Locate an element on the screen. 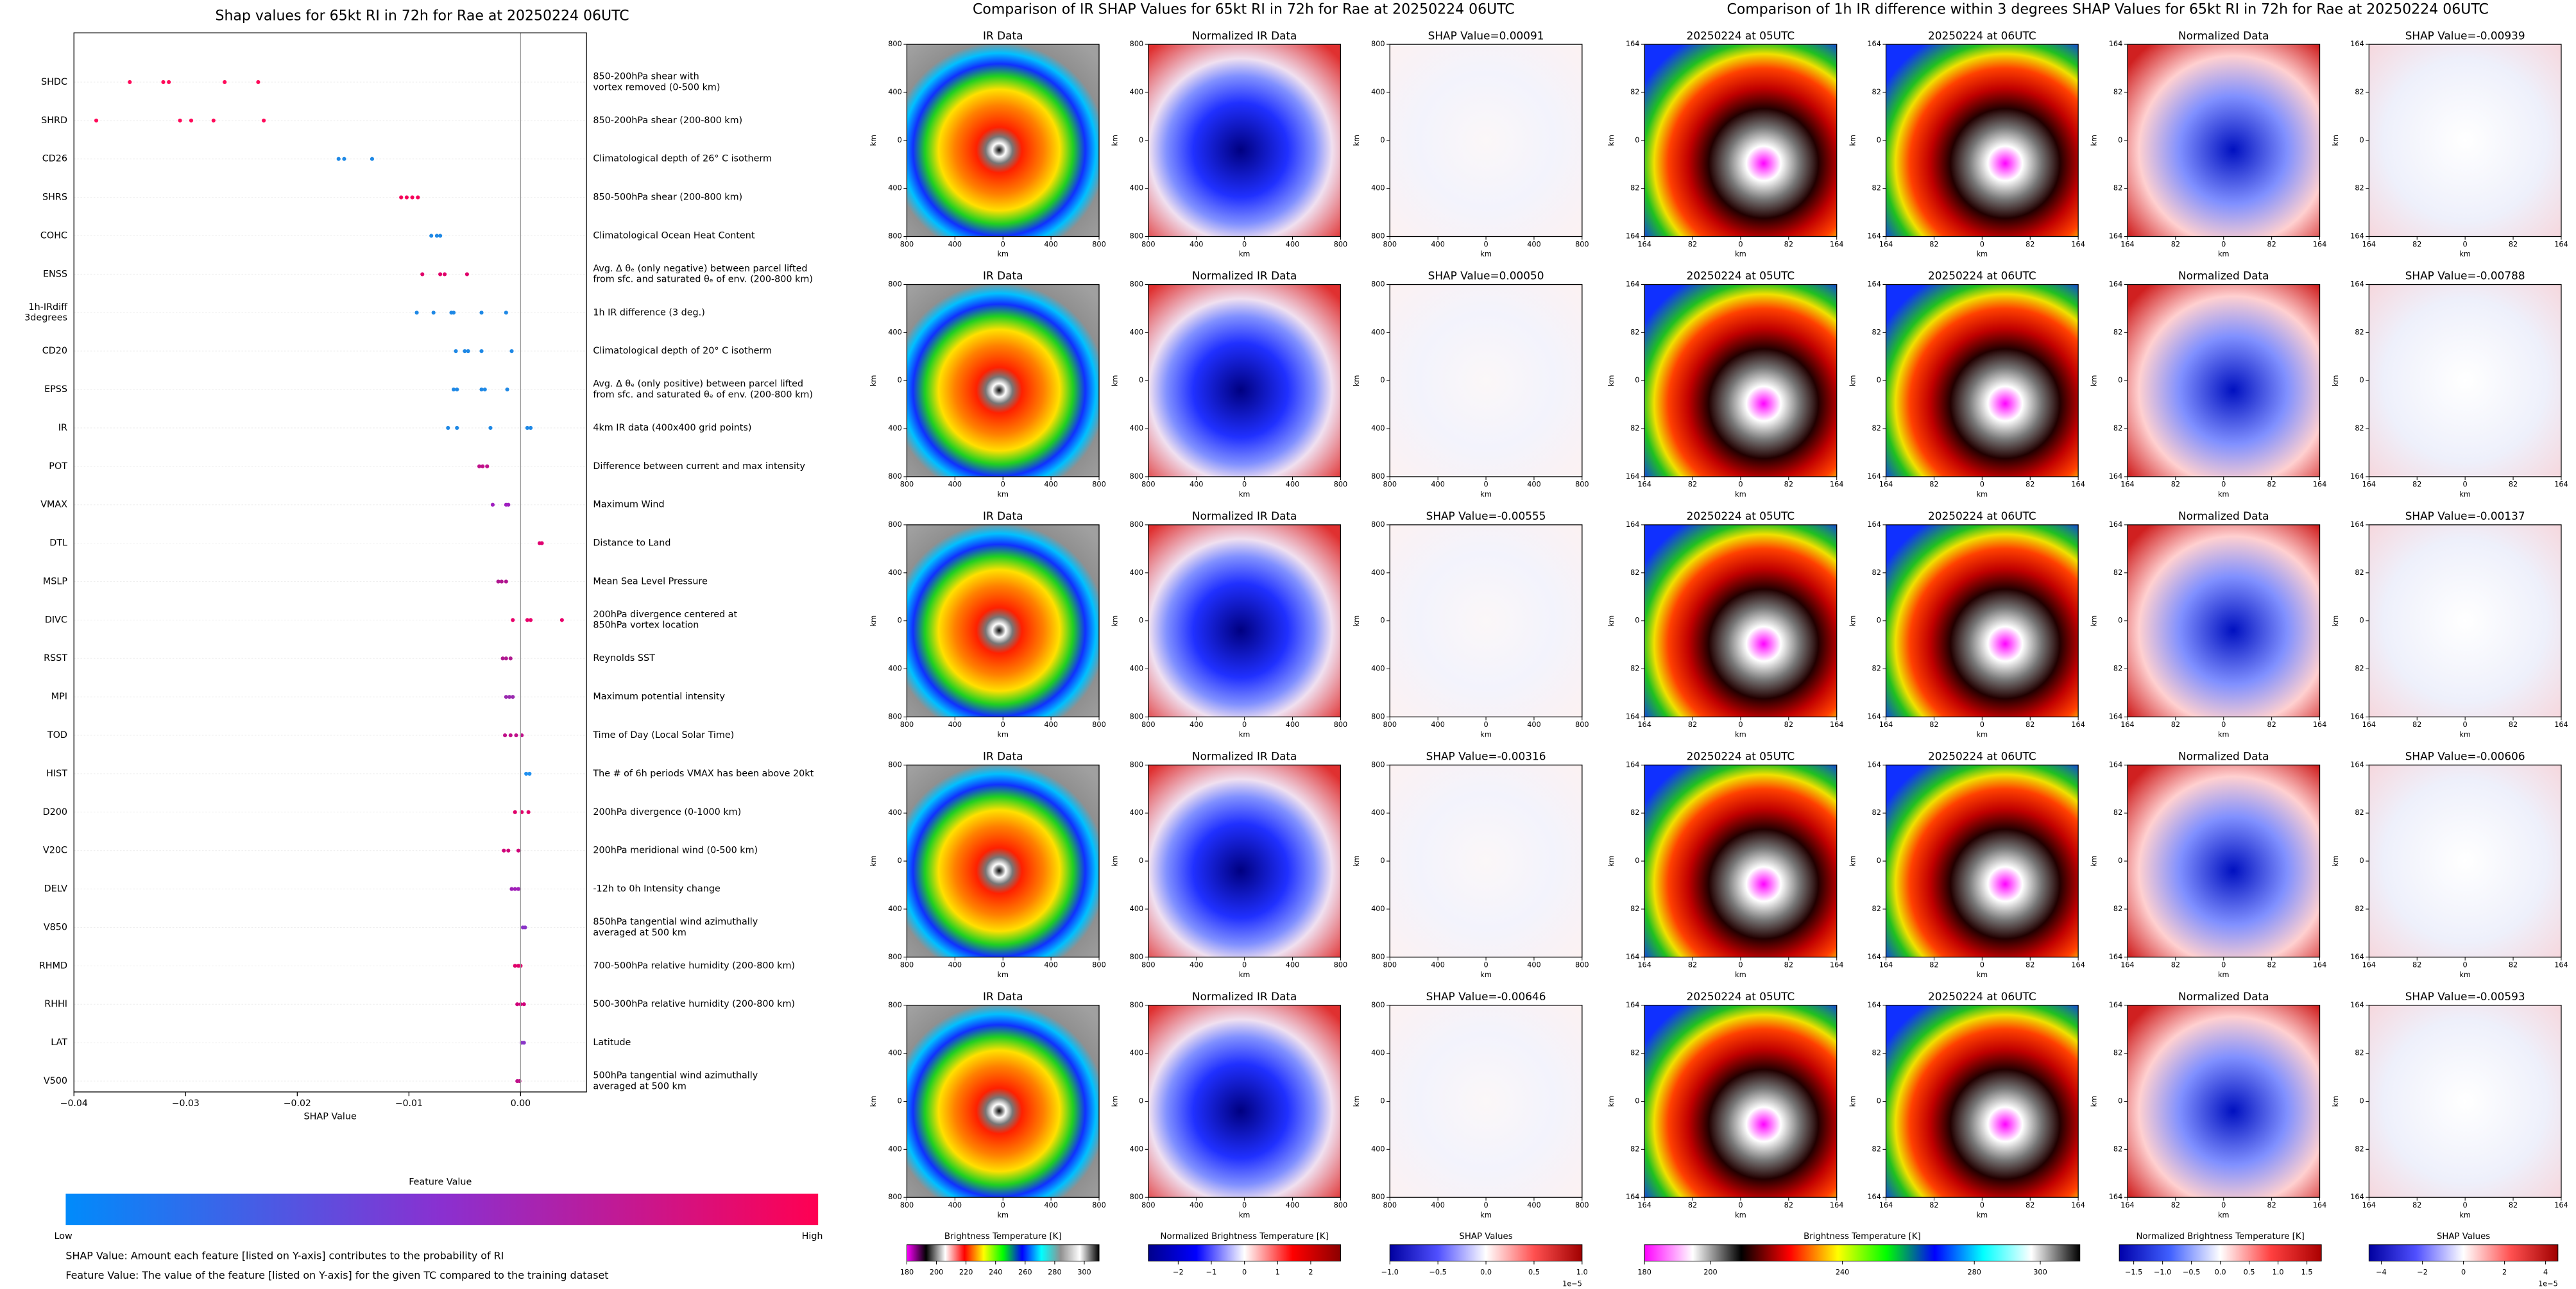 The width and height of the screenshot is (2576, 1289). feature-label: V20C is located at coordinates (55, 851).